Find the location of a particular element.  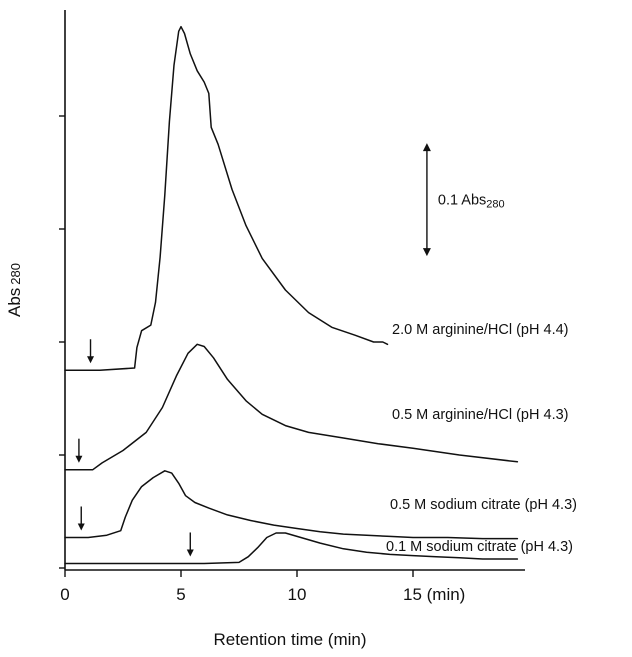

series-label-1: 0.5 M sodium citrate (pH 4.3) is located at coordinates (483, 505).